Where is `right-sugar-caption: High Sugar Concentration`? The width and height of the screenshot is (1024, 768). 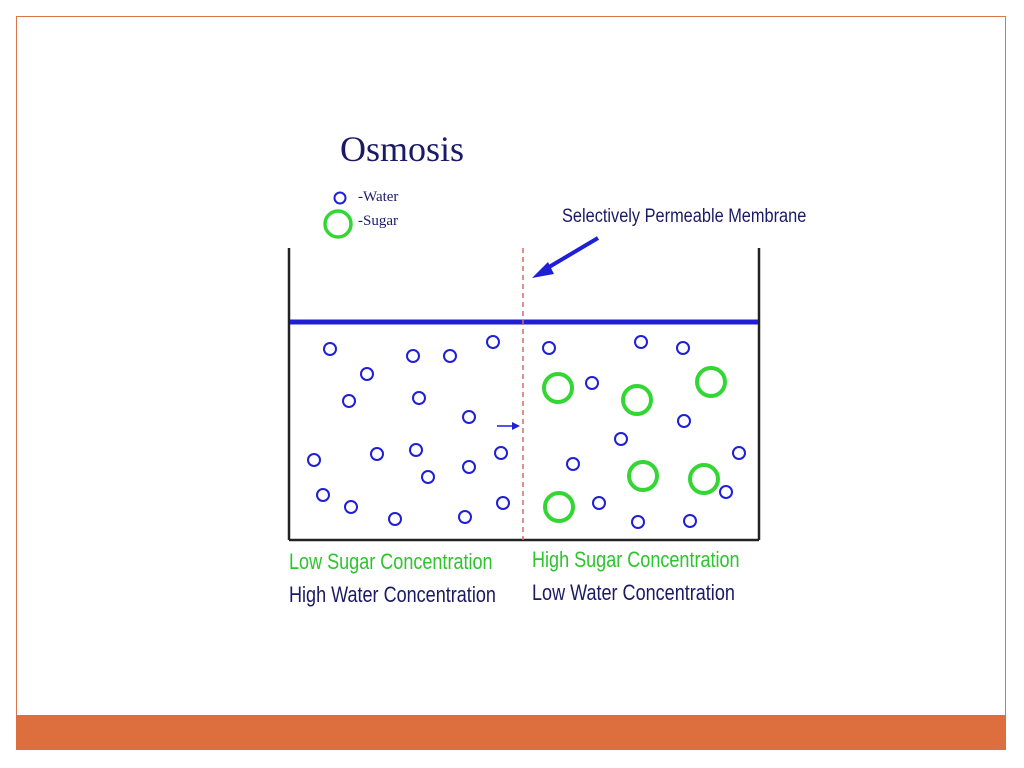 right-sugar-caption: High Sugar Concentration is located at coordinates (636, 559).